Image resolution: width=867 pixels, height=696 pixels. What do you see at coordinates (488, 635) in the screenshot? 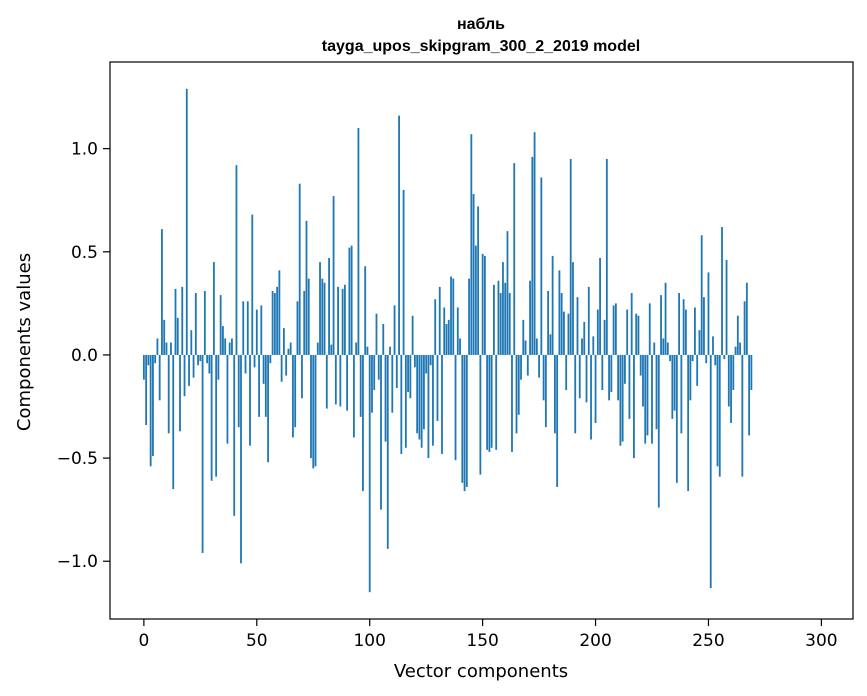
I see `x-axis-ticks: 0 50 100 150 200 250 300` at bounding box center [488, 635].